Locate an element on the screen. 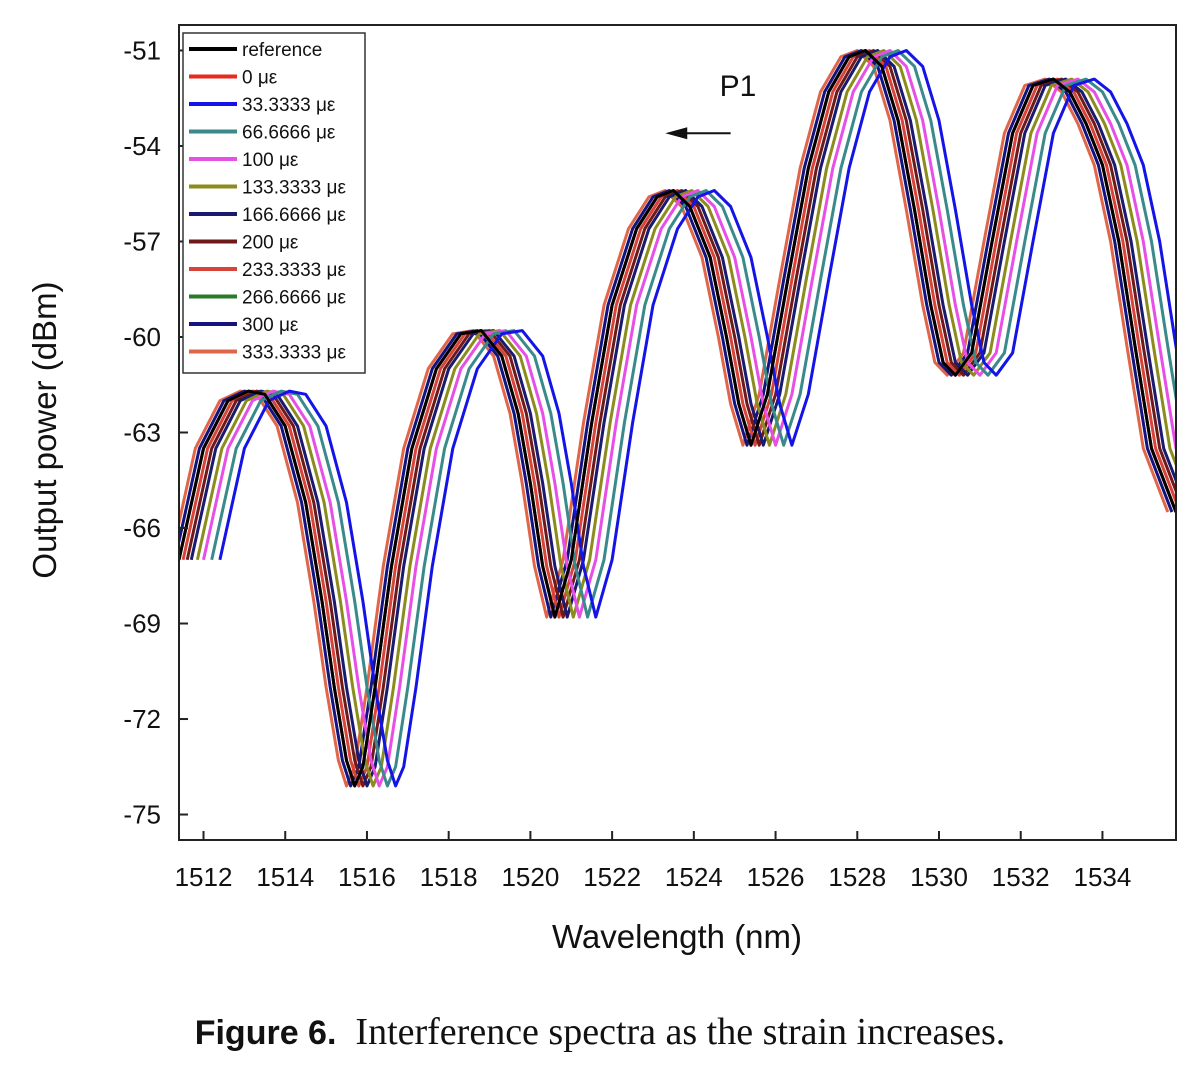 The image size is (1200, 1080). x-tick-label: 1514 is located at coordinates (285, 877).